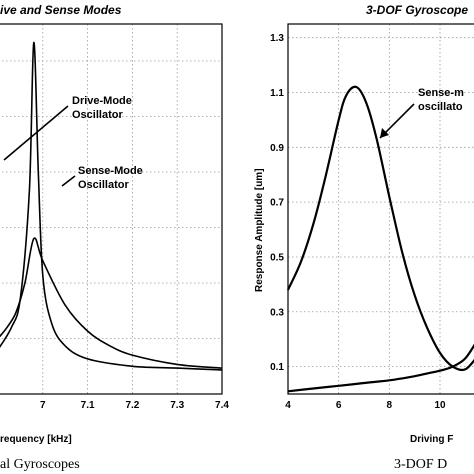 This screenshot has width=474, height=474. What do you see at coordinates (111, 303) in the screenshot?
I see `sense-mode-curve` at bounding box center [111, 303].